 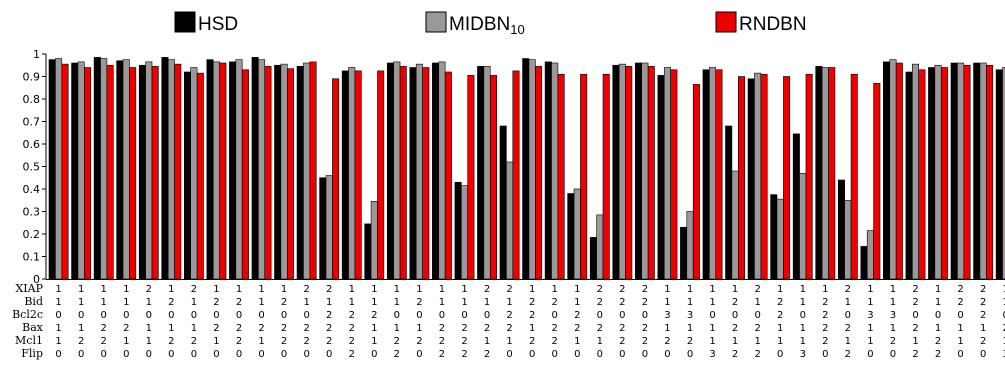 I want to click on row-label-flip: Flip, so click(x=32, y=353).